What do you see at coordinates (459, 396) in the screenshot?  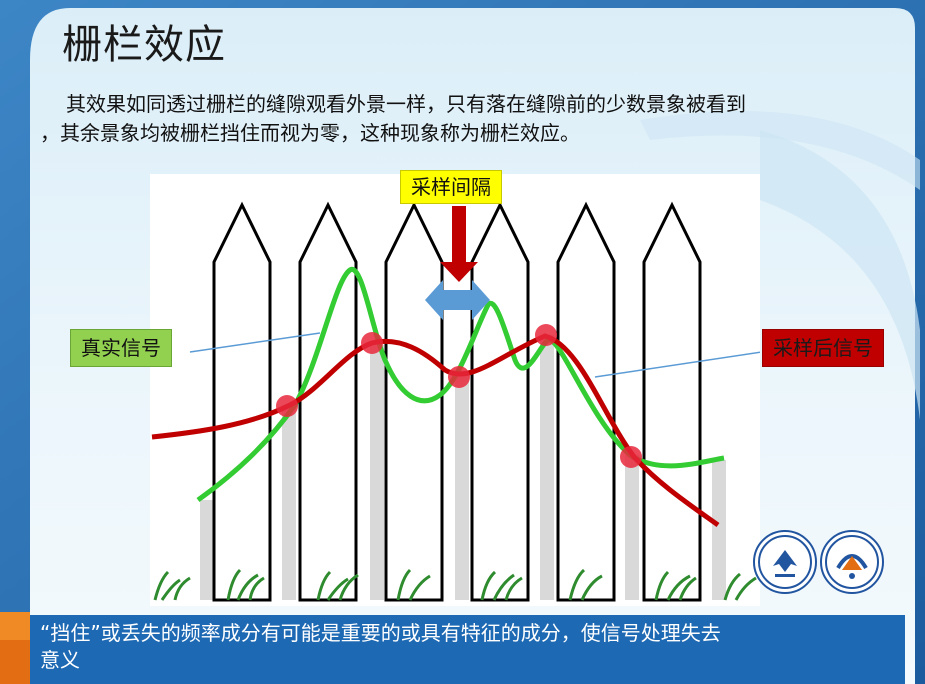 I see `sample-points` at bounding box center [459, 396].